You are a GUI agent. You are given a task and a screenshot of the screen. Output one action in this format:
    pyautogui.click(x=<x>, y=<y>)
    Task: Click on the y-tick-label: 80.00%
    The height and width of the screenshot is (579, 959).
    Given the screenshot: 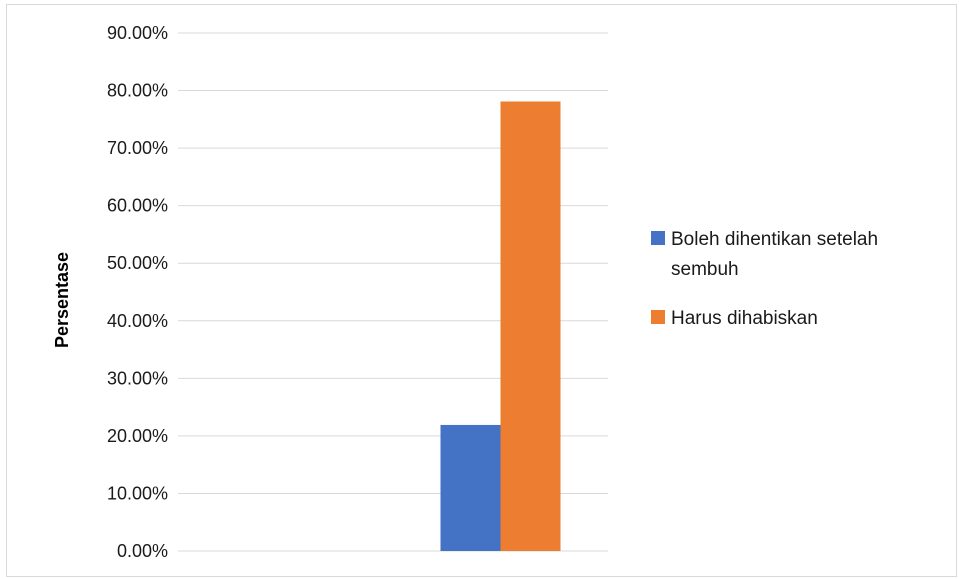 What is the action you would take?
    pyautogui.click(x=137, y=91)
    